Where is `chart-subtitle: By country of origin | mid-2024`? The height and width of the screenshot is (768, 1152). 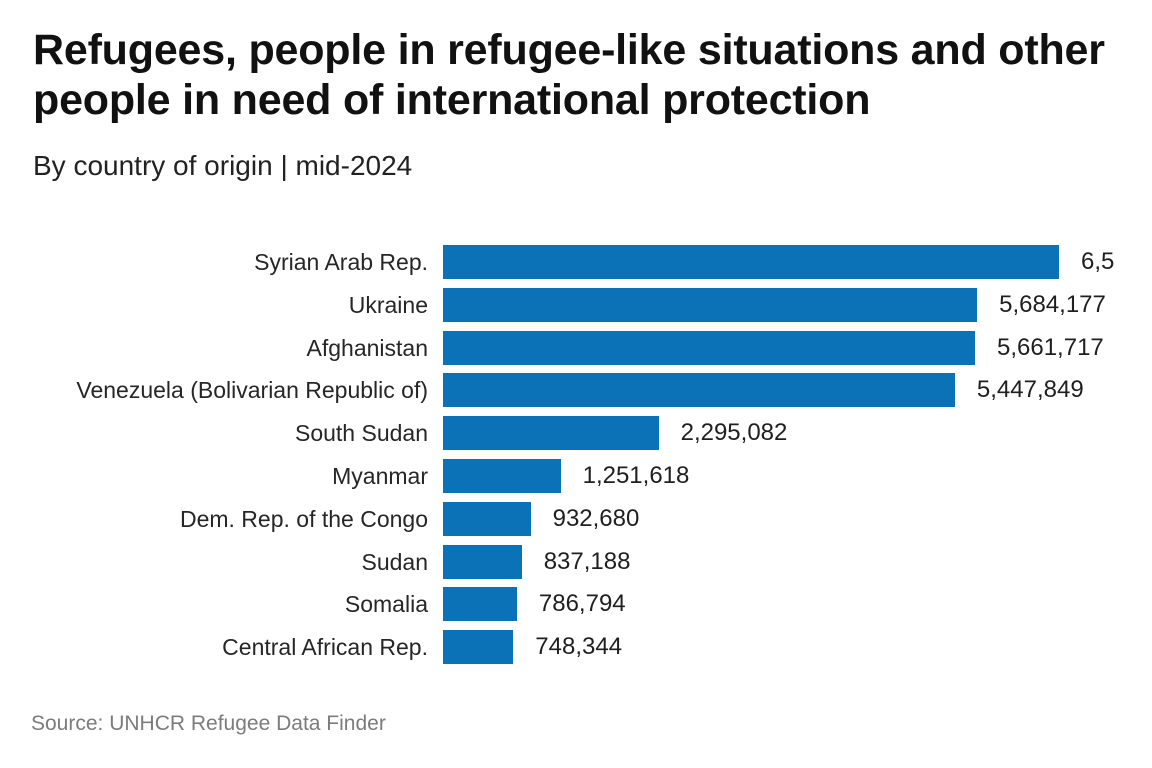 chart-subtitle: By country of origin | mid-2024 is located at coordinates (223, 165).